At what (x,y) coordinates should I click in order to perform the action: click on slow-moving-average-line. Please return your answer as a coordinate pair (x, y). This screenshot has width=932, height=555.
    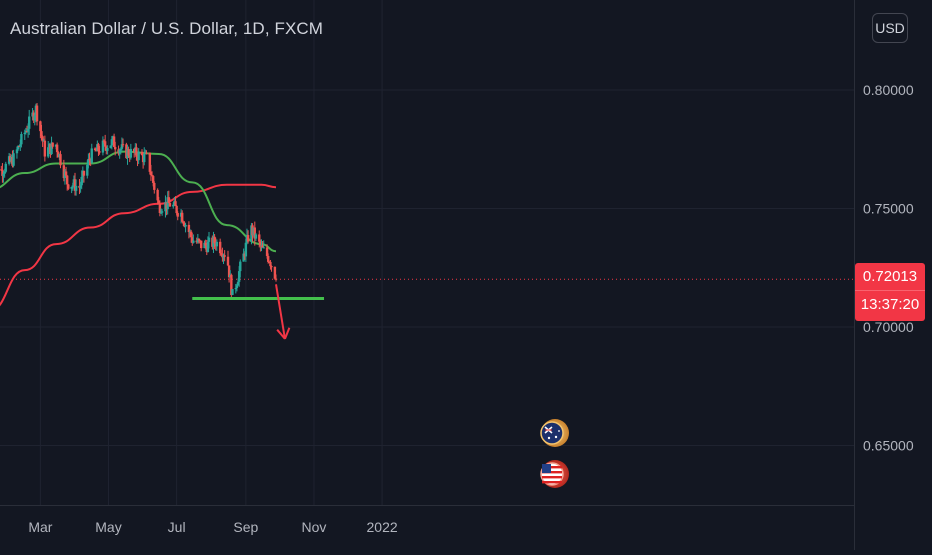
    Looking at the image, I should click on (138, 245).